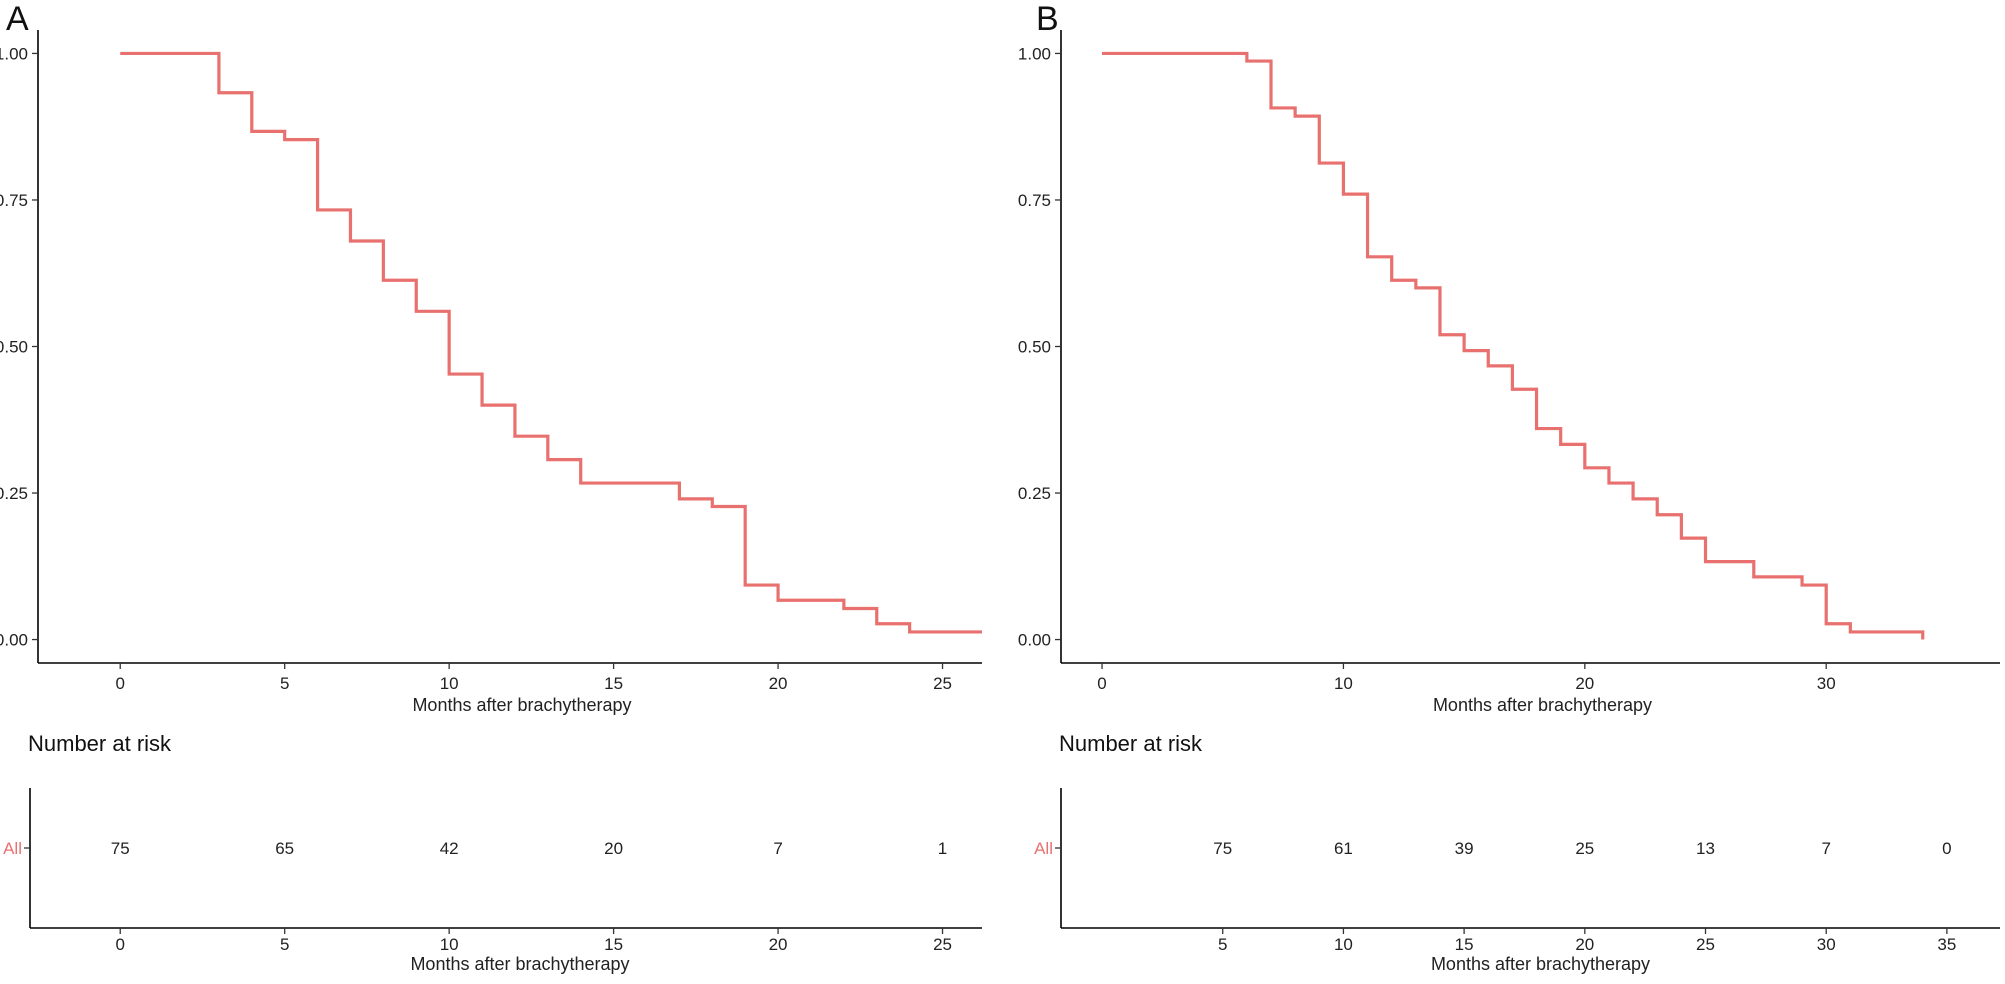 The width and height of the screenshot is (2005, 984). Describe the element at coordinates (1047, 19) in the screenshot. I see `panel-label: B` at that location.